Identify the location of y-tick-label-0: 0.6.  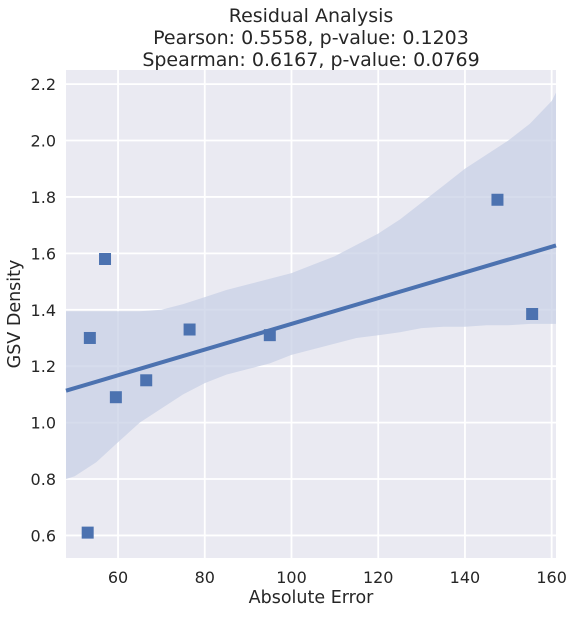
(43, 535).